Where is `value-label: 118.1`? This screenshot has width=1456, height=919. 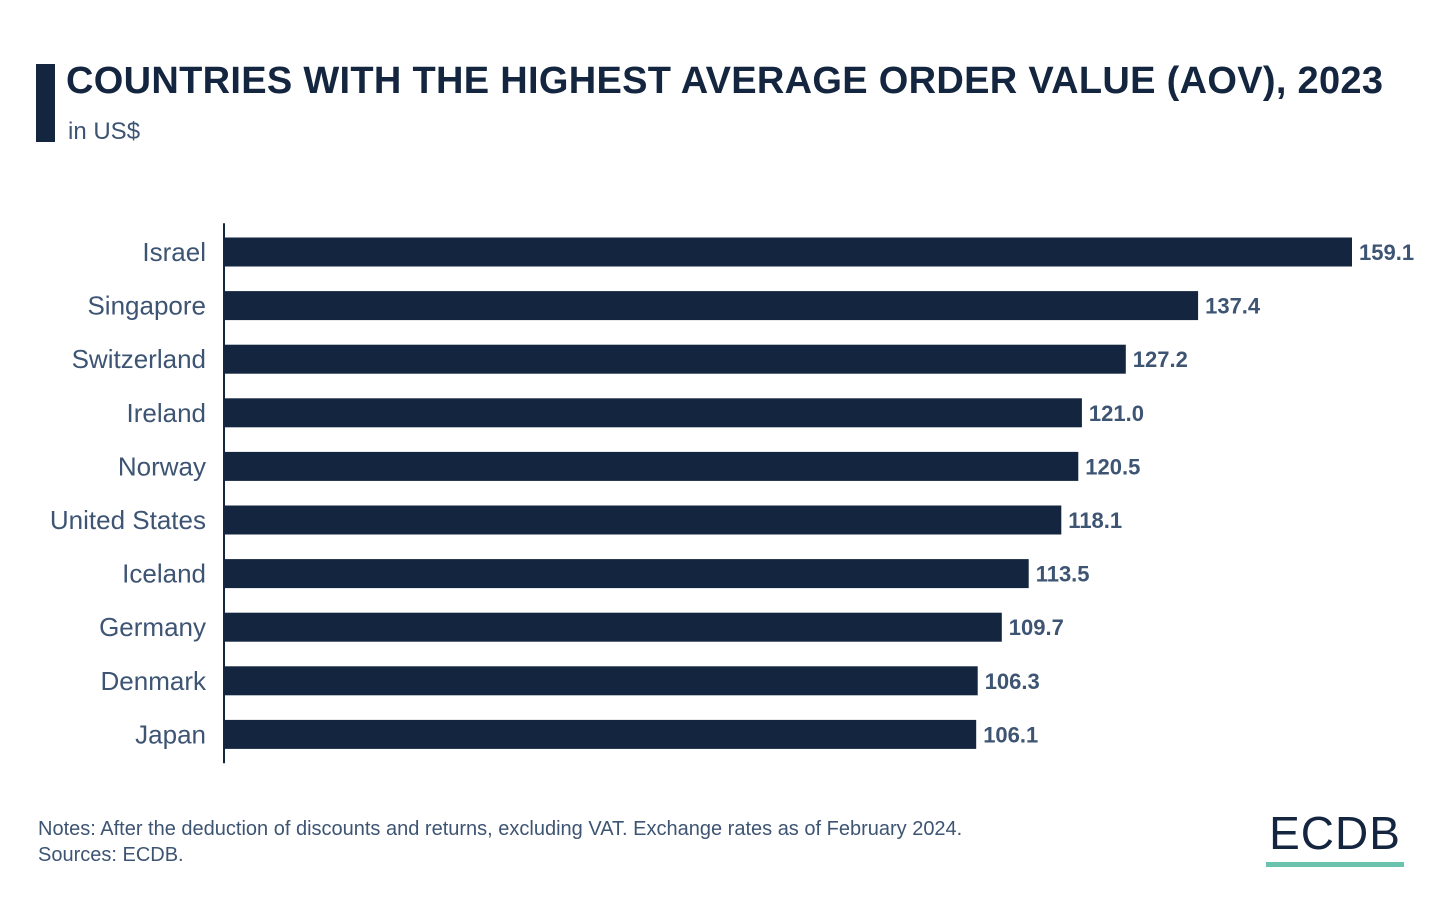 value-label: 118.1 is located at coordinates (1095, 520).